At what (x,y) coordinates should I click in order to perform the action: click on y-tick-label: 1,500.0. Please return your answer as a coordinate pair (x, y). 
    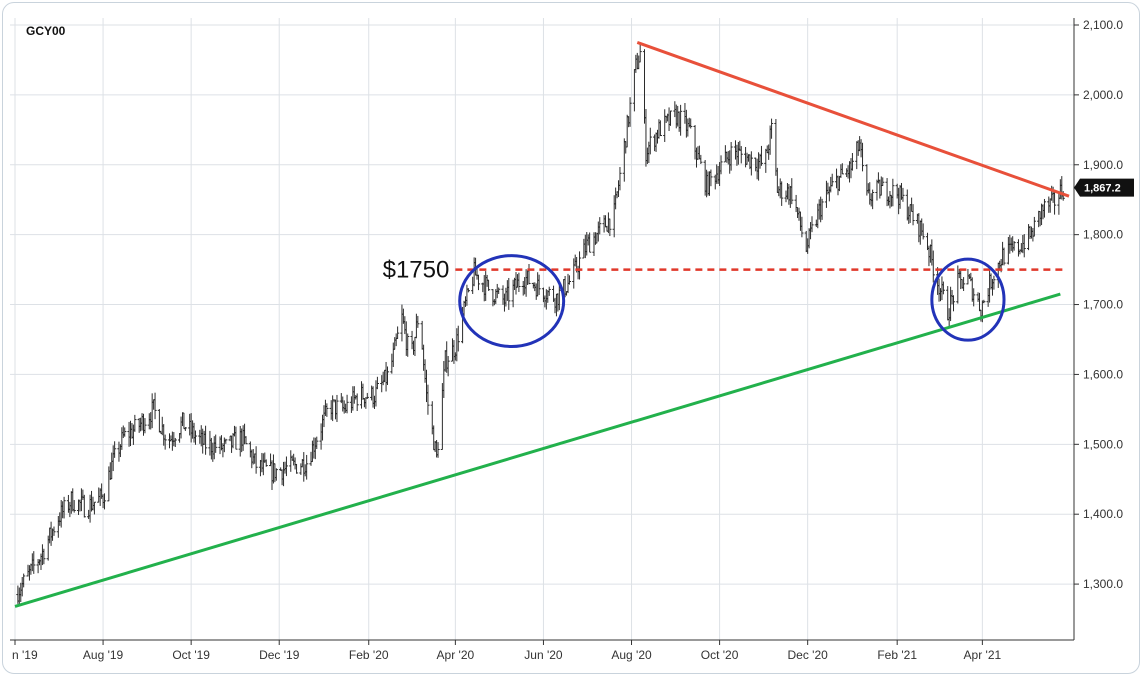
    Looking at the image, I should click on (1103, 444).